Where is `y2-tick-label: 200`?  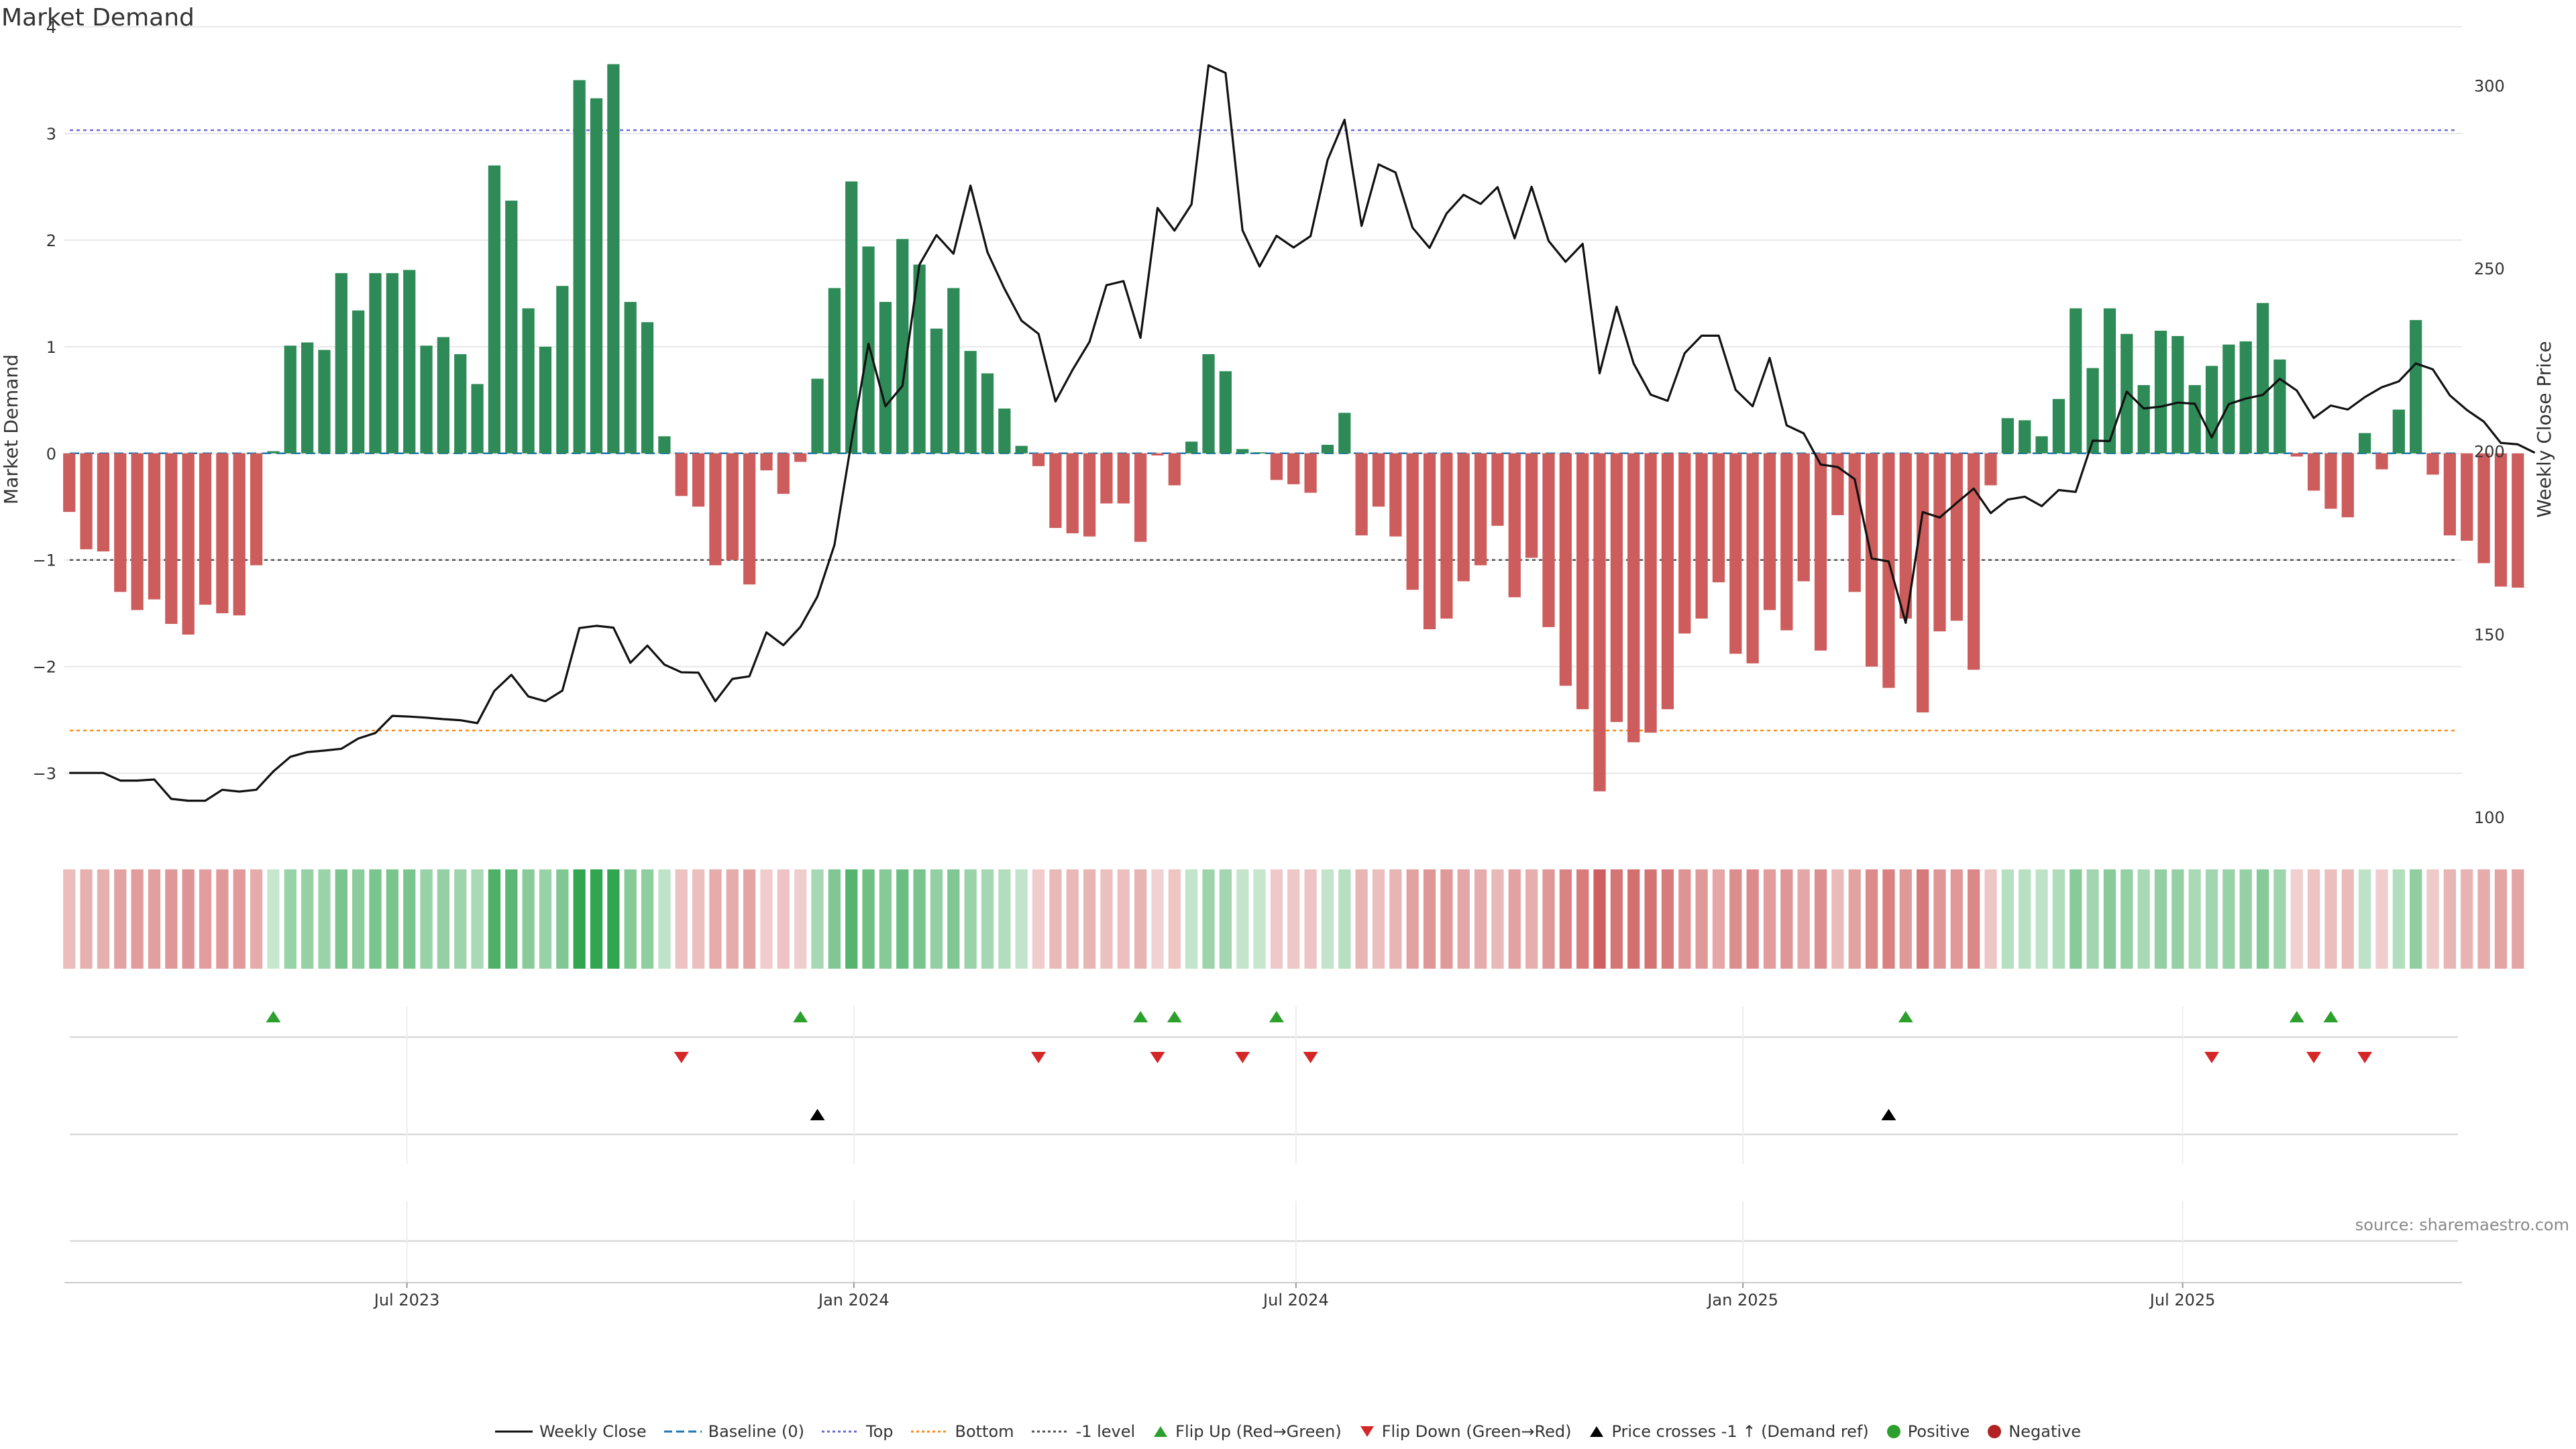 y2-tick-label: 200 is located at coordinates (2489, 452).